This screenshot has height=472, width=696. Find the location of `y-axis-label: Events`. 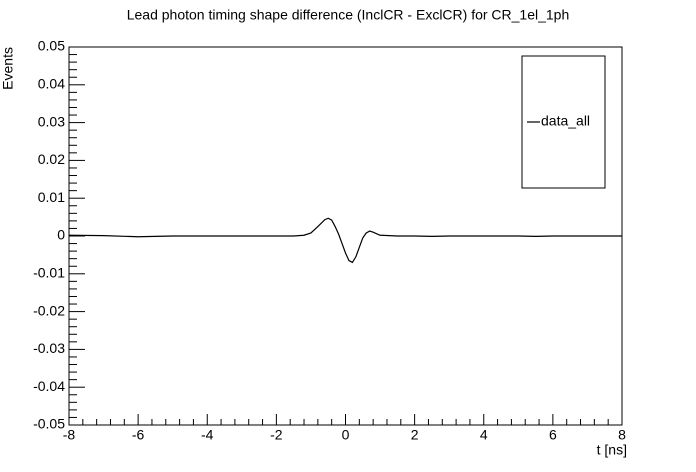

y-axis-label: Events is located at coordinates (8, 68).